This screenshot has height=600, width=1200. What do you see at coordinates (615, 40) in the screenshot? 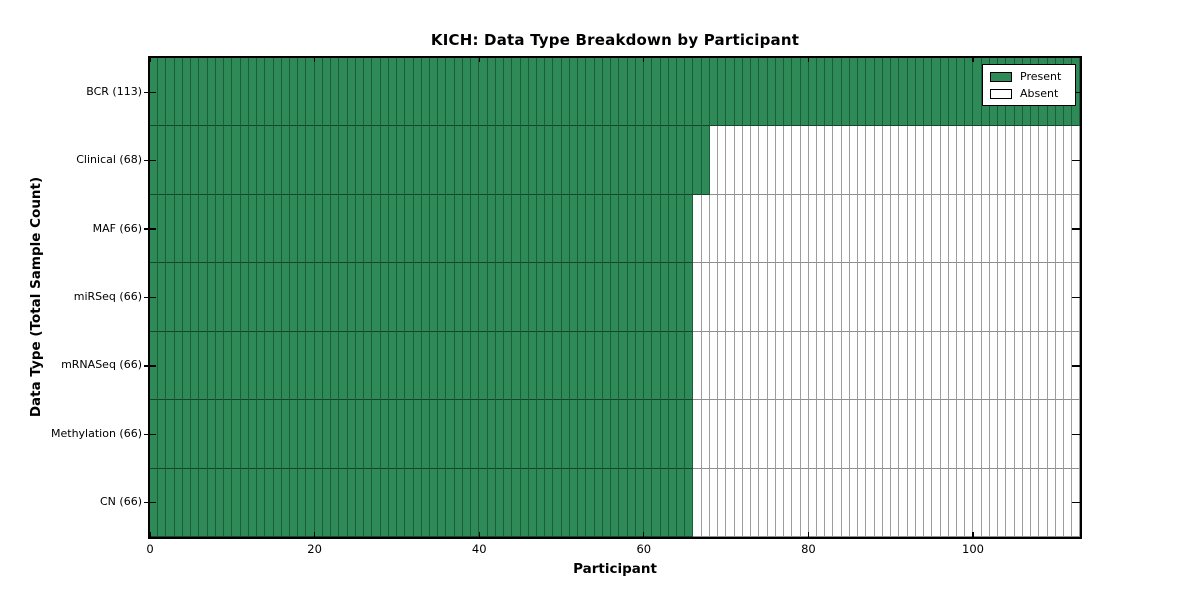
I see `chart-title: KICH: Data Type Breakdown by Participant` at bounding box center [615, 40].